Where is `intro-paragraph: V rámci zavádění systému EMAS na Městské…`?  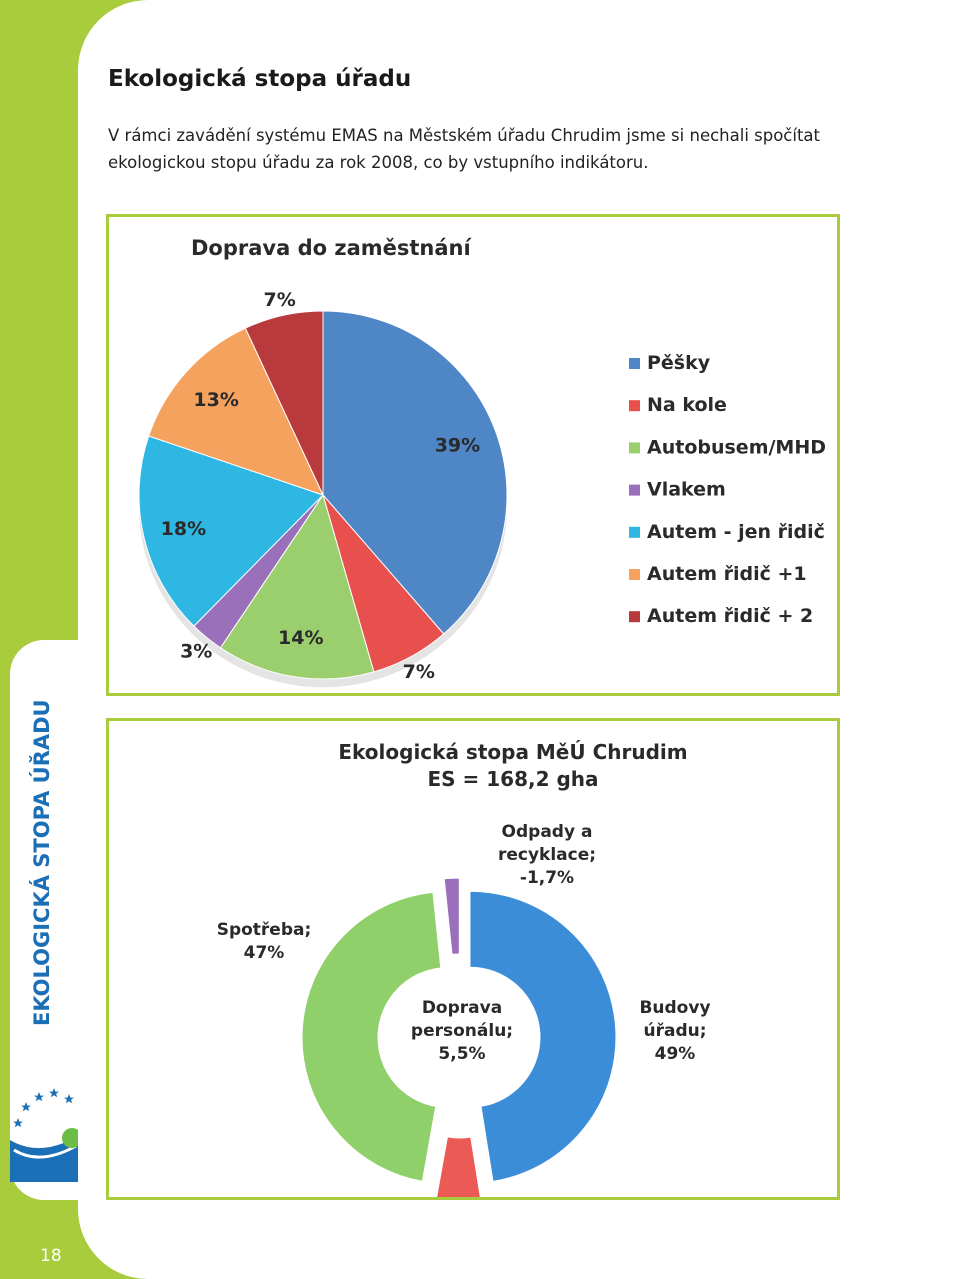
intro-paragraph: V rámci zavádění systému EMAS na Městské… is located at coordinates (464, 149).